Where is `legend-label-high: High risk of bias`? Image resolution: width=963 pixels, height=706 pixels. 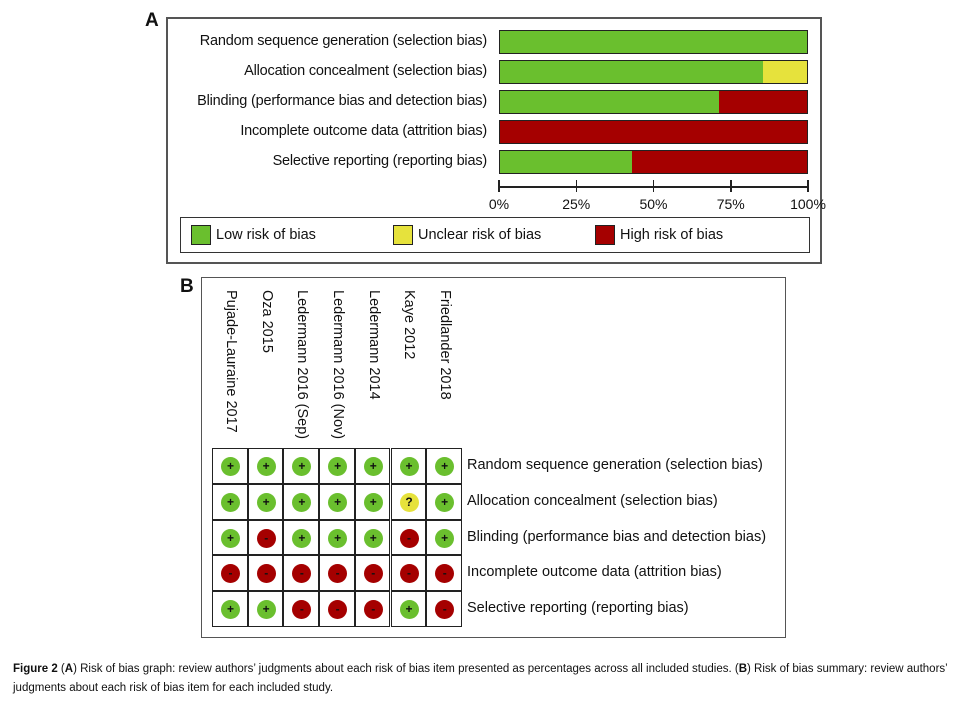 legend-label-high: High risk of bias is located at coordinates (672, 235).